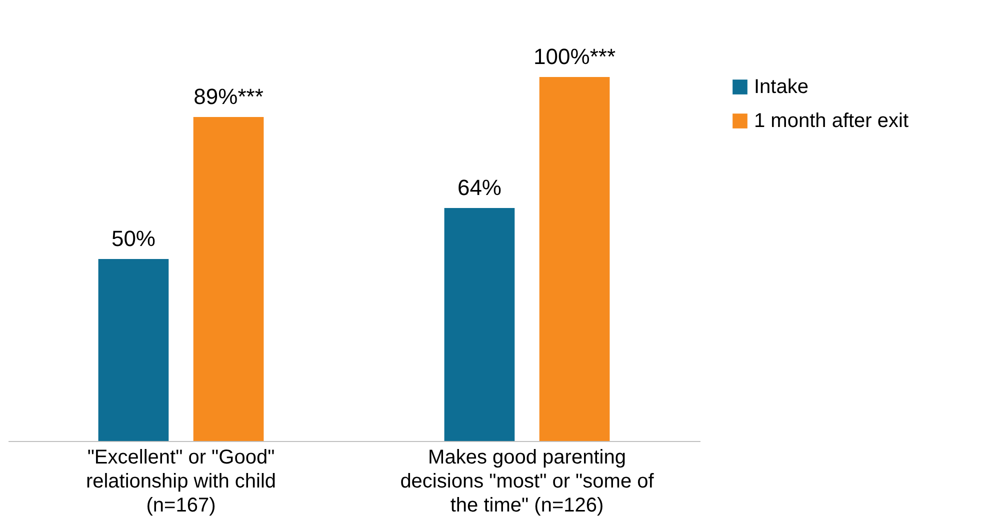 This screenshot has width=981, height=525. I want to click on x-tick-label: Makes good parenting decisions "most" or "some of the time" (n=126), so click(527, 481).